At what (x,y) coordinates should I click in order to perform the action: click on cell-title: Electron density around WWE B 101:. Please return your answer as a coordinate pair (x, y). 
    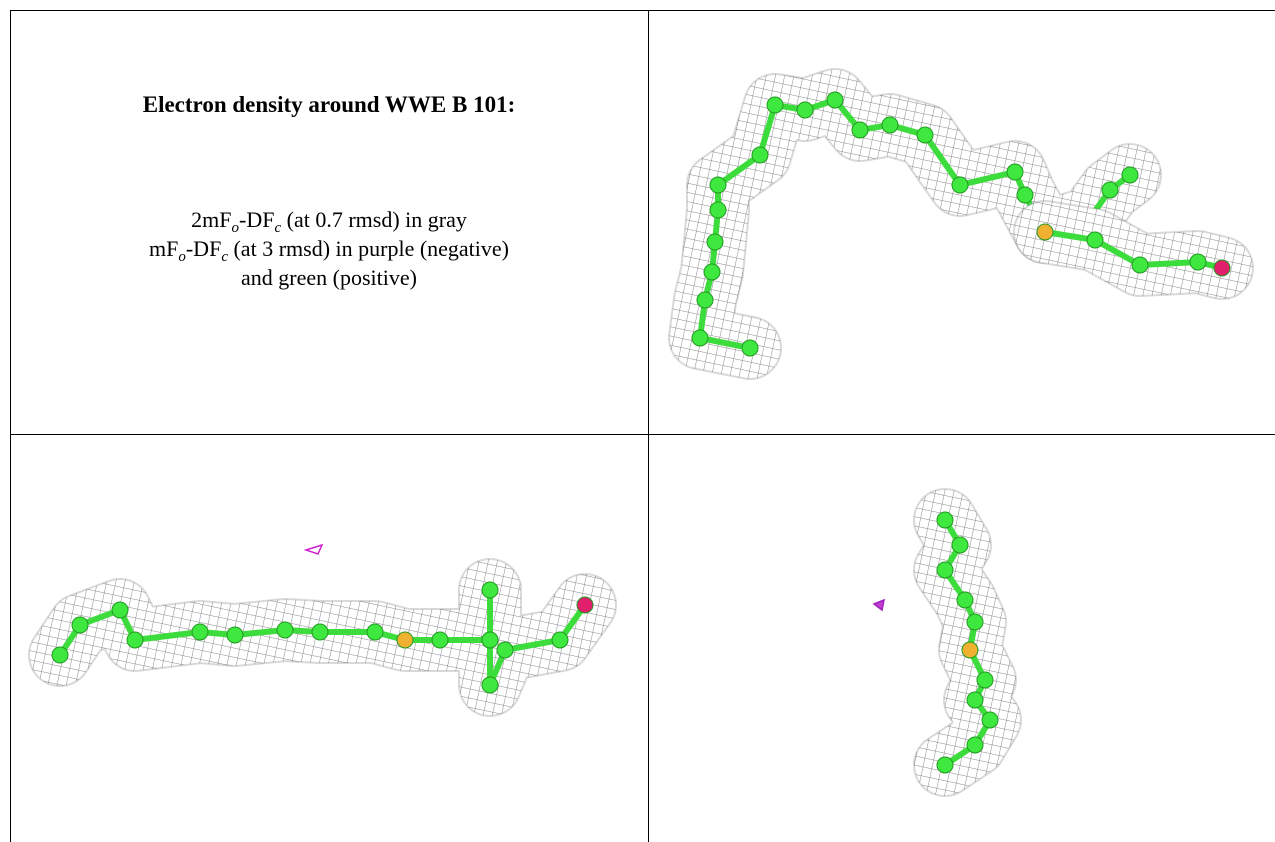
    Looking at the image, I should click on (329, 104).